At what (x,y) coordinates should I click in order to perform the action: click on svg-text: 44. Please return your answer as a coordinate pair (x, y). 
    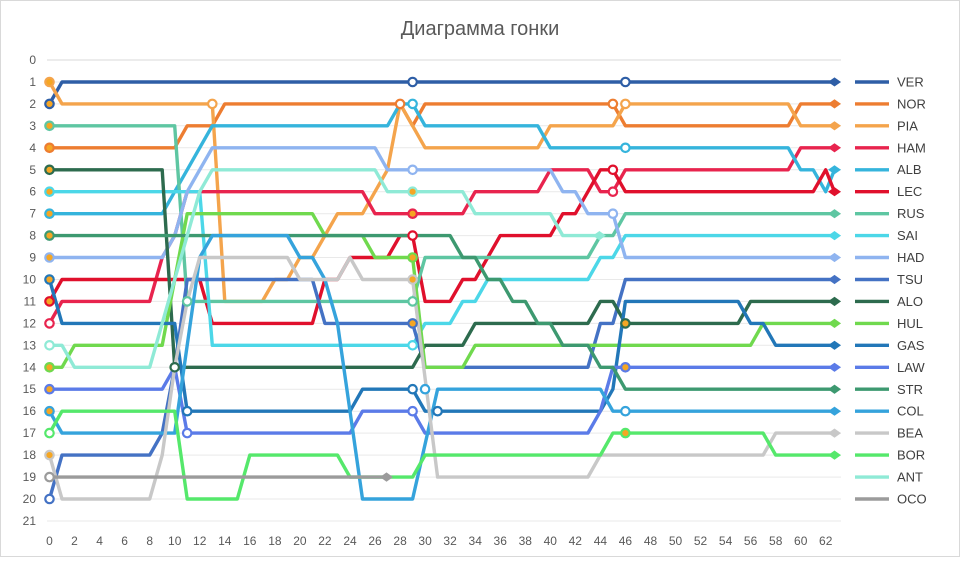
    Looking at the image, I should click on (601, 541).